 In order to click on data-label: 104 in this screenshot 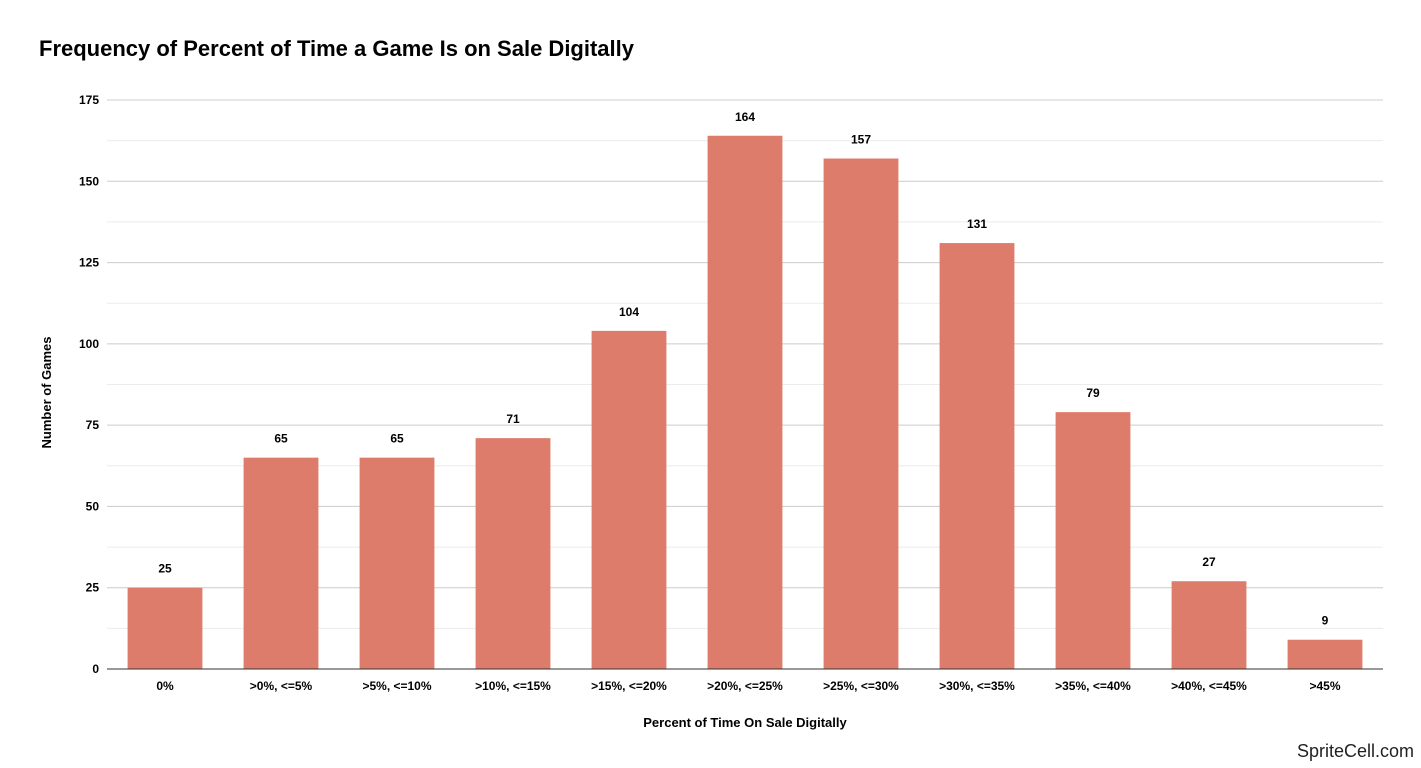, I will do `click(629, 312)`.